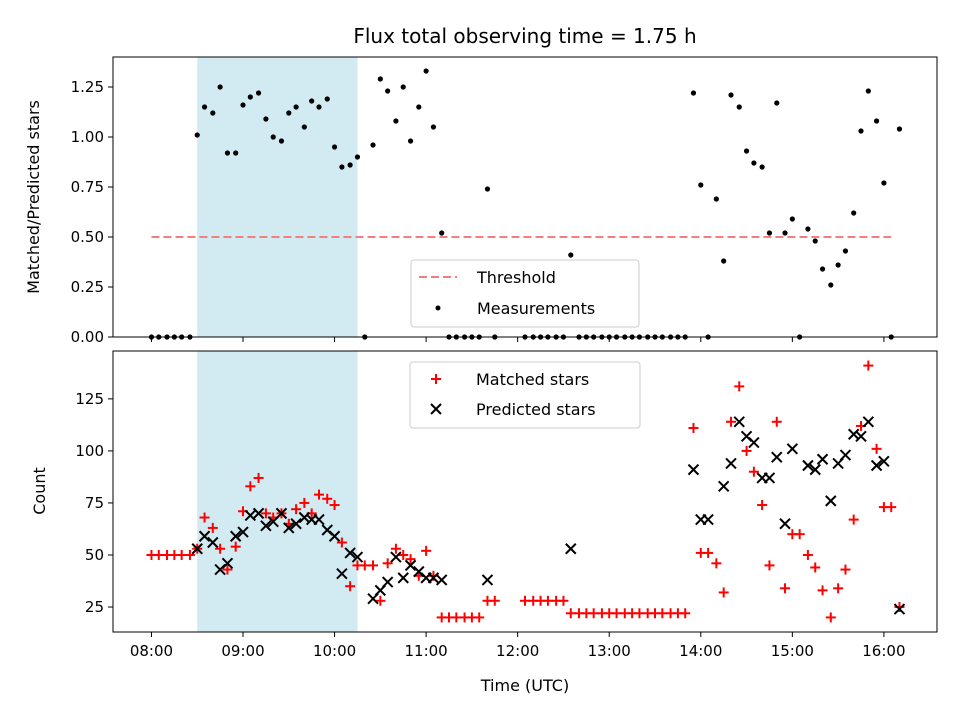 Image resolution: width=960 pixels, height=724 pixels. I want to click on bottom-y-tick-label: 25, so click(94, 607).